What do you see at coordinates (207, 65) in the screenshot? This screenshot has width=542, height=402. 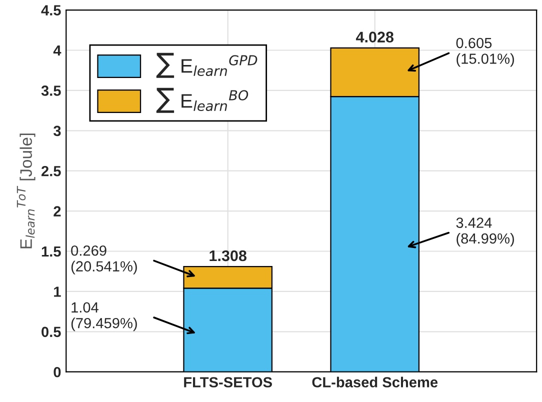 I see `legend-label: ∑ E$_{learn}$$^{GPD}$` at bounding box center [207, 65].